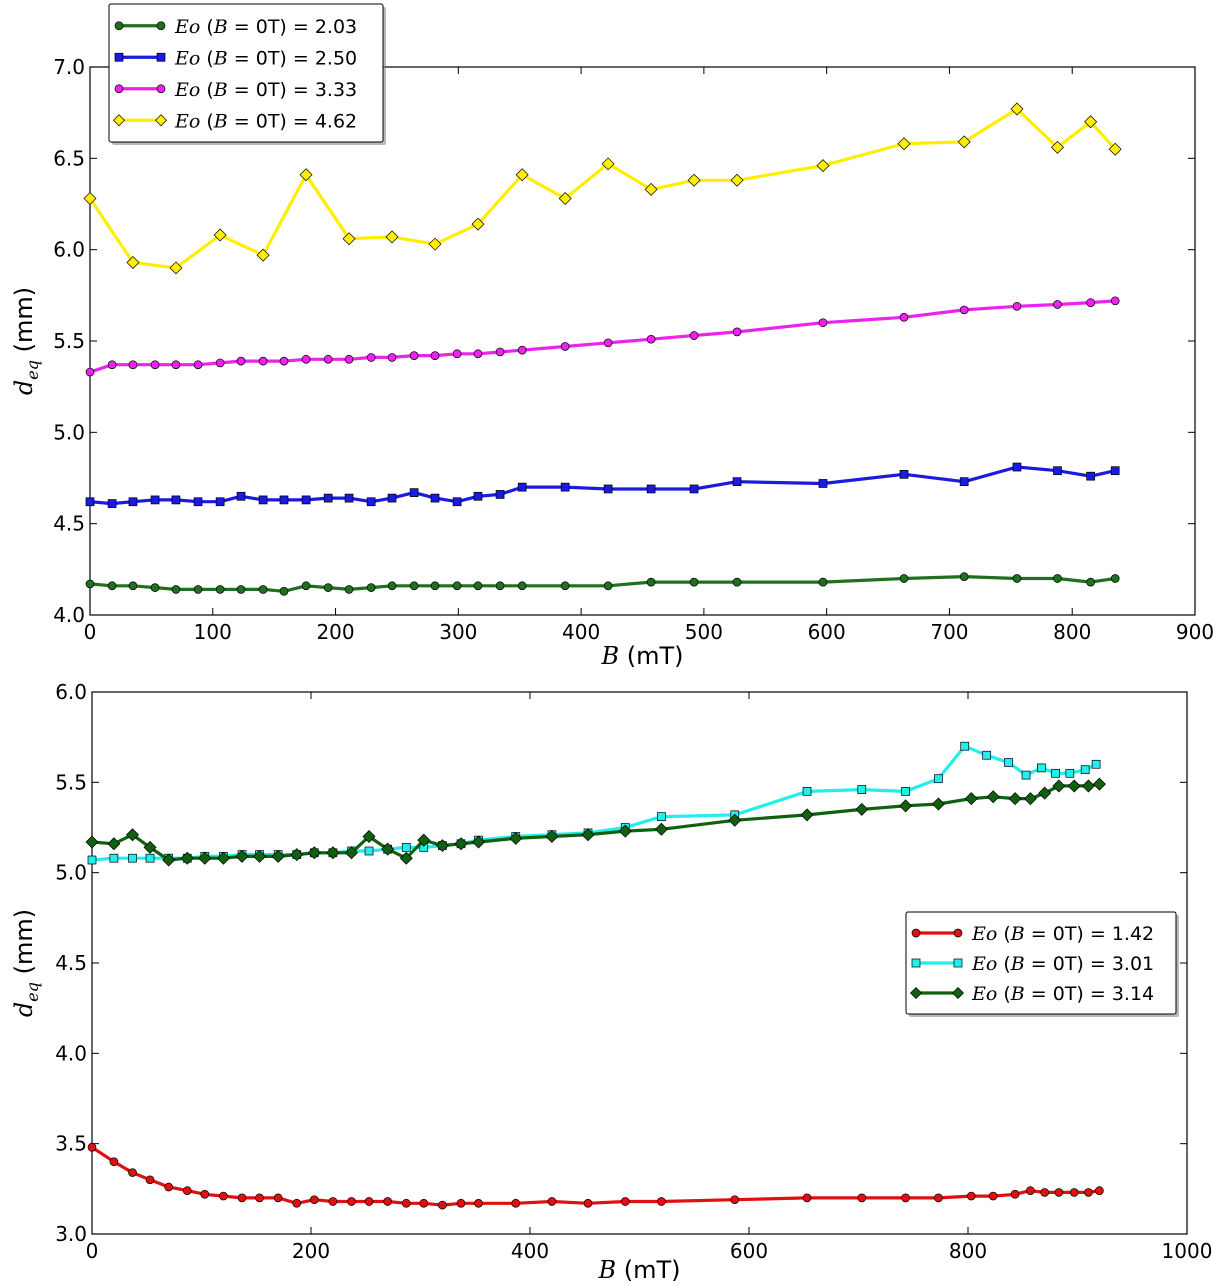 This screenshot has height=1286, width=1227. Describe the element at coordinates (1072, 632) in the screenshot. I see `x-tick-label: 800` at that location.